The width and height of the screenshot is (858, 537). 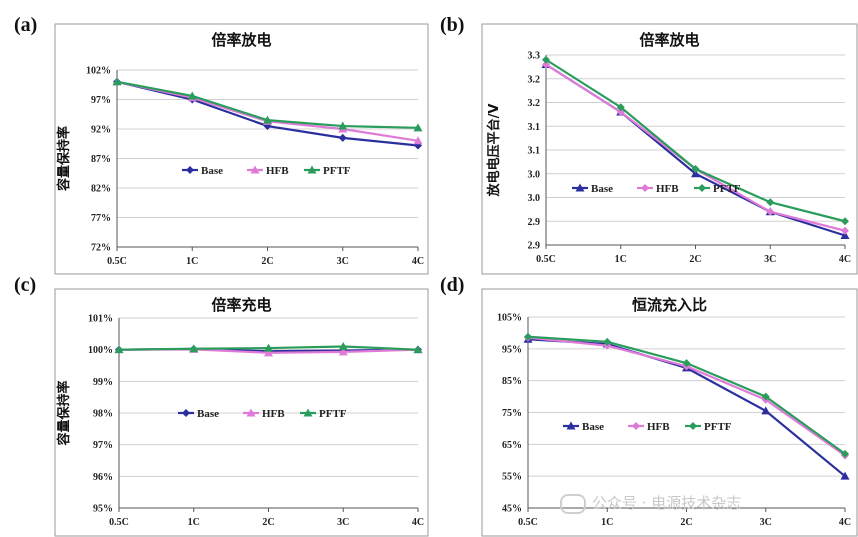 What do you see at coordinates (26, 25) in the screenshot?
I see `panel-a-label: (a)` at bounding box center [26, 25].